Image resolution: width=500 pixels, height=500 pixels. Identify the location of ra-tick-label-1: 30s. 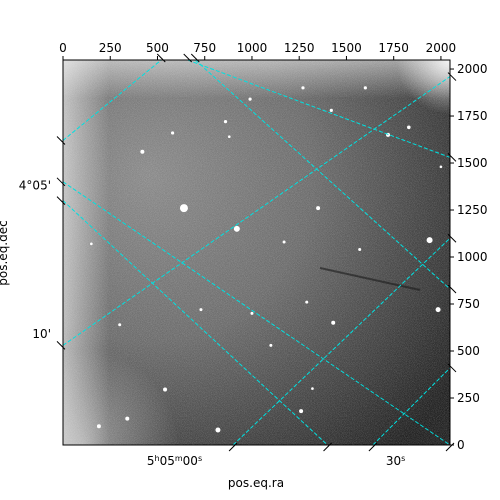
(395, 461).